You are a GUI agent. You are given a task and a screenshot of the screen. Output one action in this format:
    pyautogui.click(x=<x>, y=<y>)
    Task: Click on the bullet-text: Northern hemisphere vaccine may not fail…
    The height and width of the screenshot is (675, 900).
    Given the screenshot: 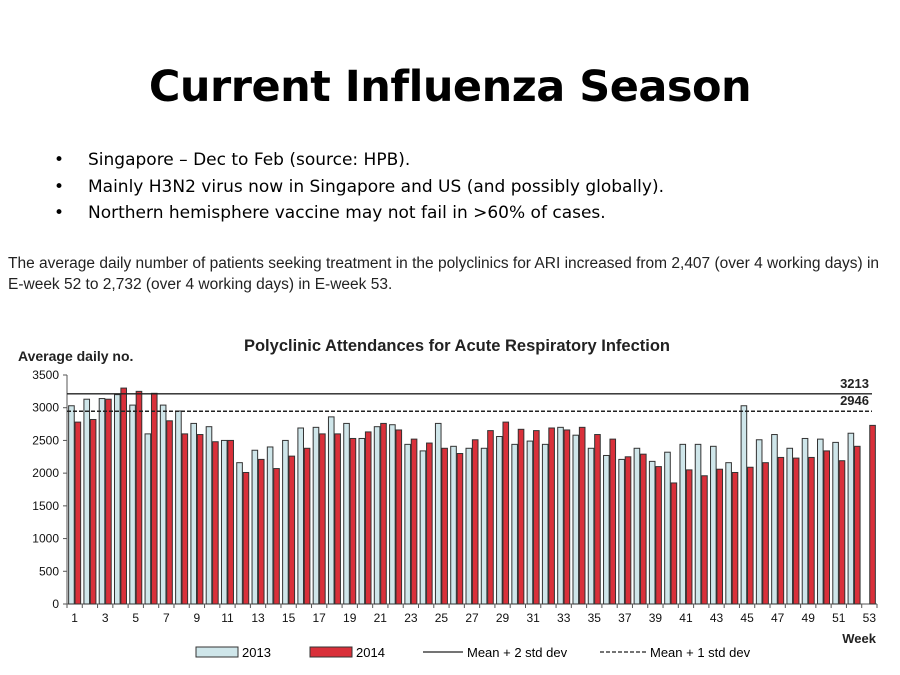 What is the action you would take?
    pyautogui.click(x=347, y=213)
    